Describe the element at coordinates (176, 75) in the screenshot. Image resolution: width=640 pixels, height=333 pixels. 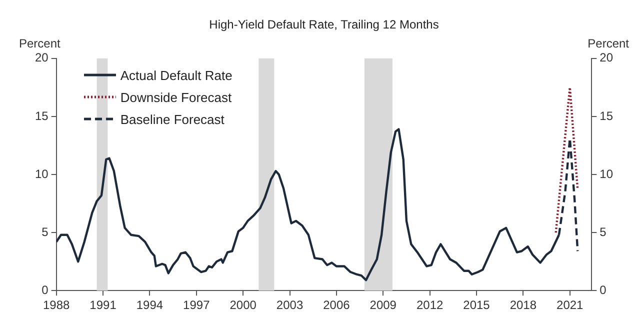
I see `legend-label: Actual Default Rate` at that location.